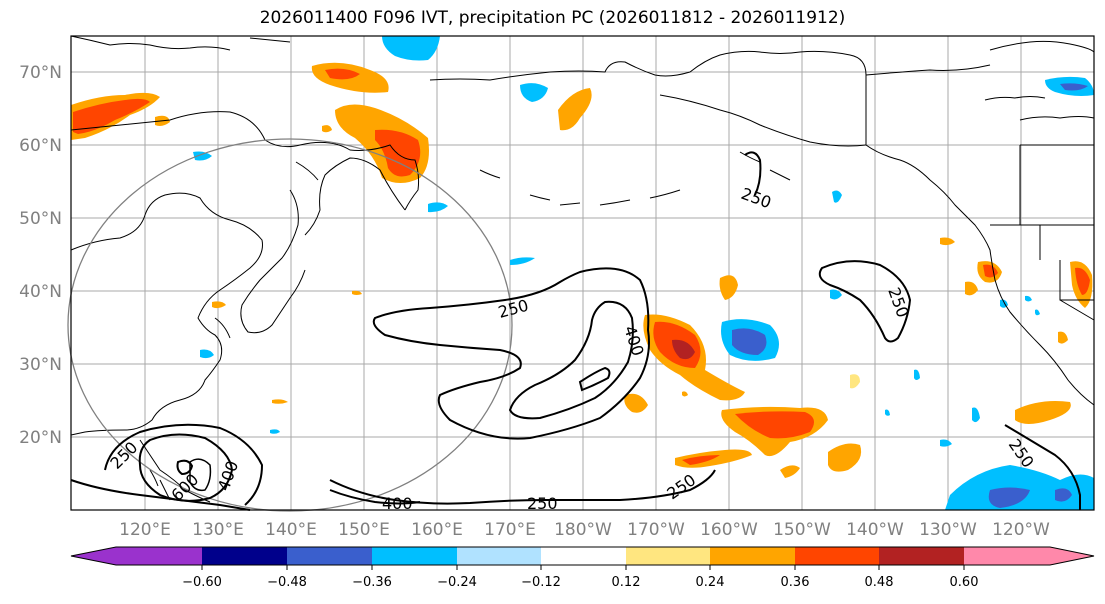  What do you see at coordinates (1021, 530) in the screenshot?
I see `lon-label: 120°W` at bounding box center [1021, 530].